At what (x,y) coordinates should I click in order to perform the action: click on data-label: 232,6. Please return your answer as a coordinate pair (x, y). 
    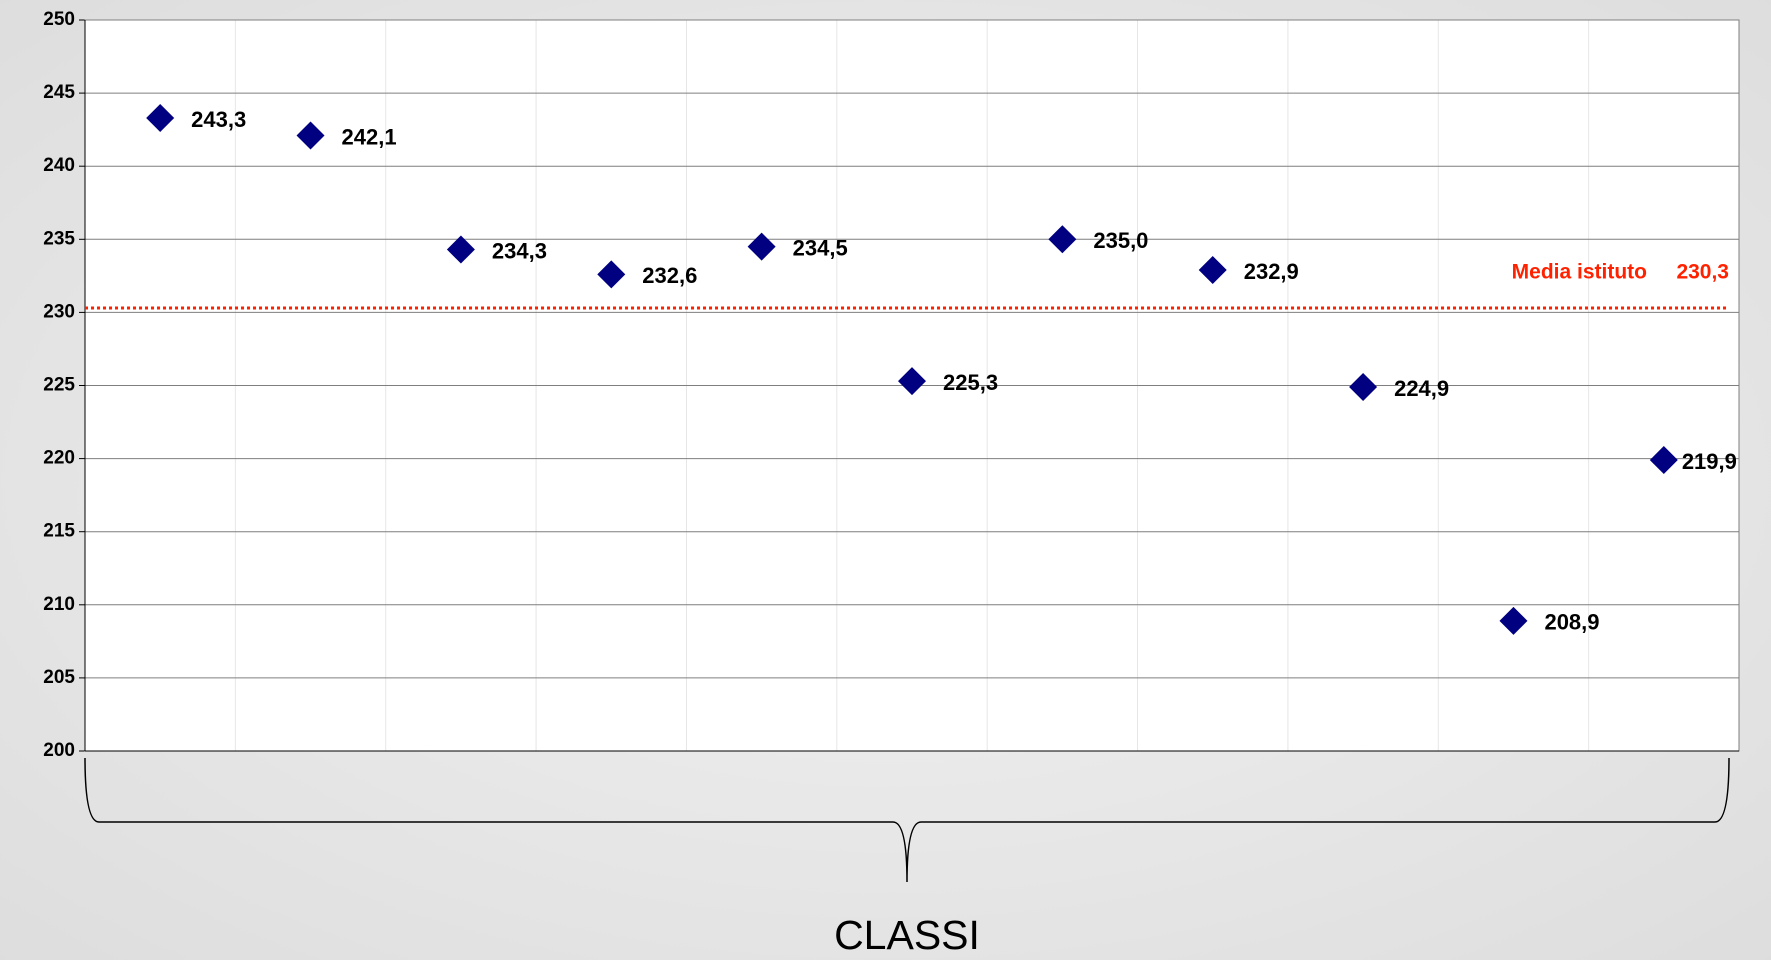
    Looking at the image, I should click on (669, 275).